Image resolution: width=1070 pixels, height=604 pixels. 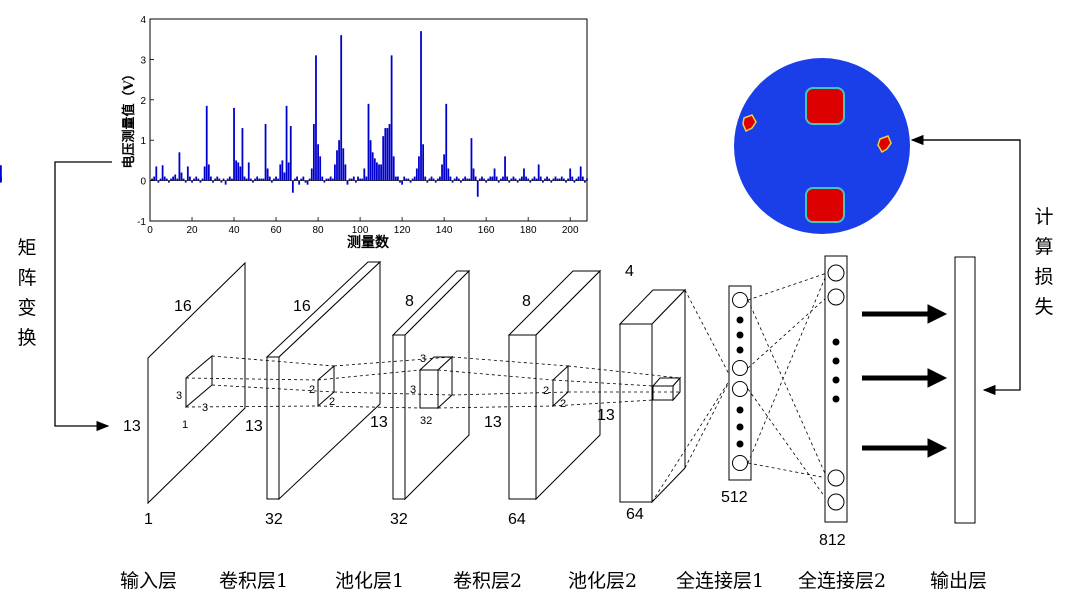 What do you see at coordinates (143, 182) in the screenshot?
I see `chart-y-tick-label: 0` at bounding box center [143, 182].